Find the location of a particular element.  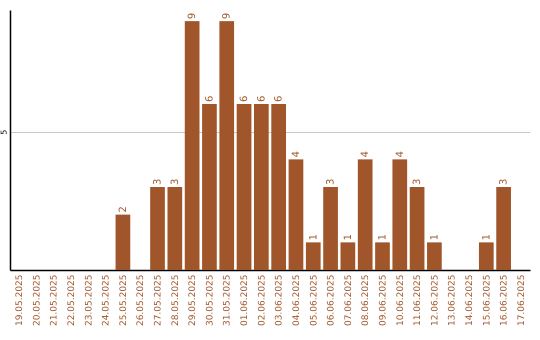

x-tick-label: 22.05.2025 is located at coordinates (72, 300).